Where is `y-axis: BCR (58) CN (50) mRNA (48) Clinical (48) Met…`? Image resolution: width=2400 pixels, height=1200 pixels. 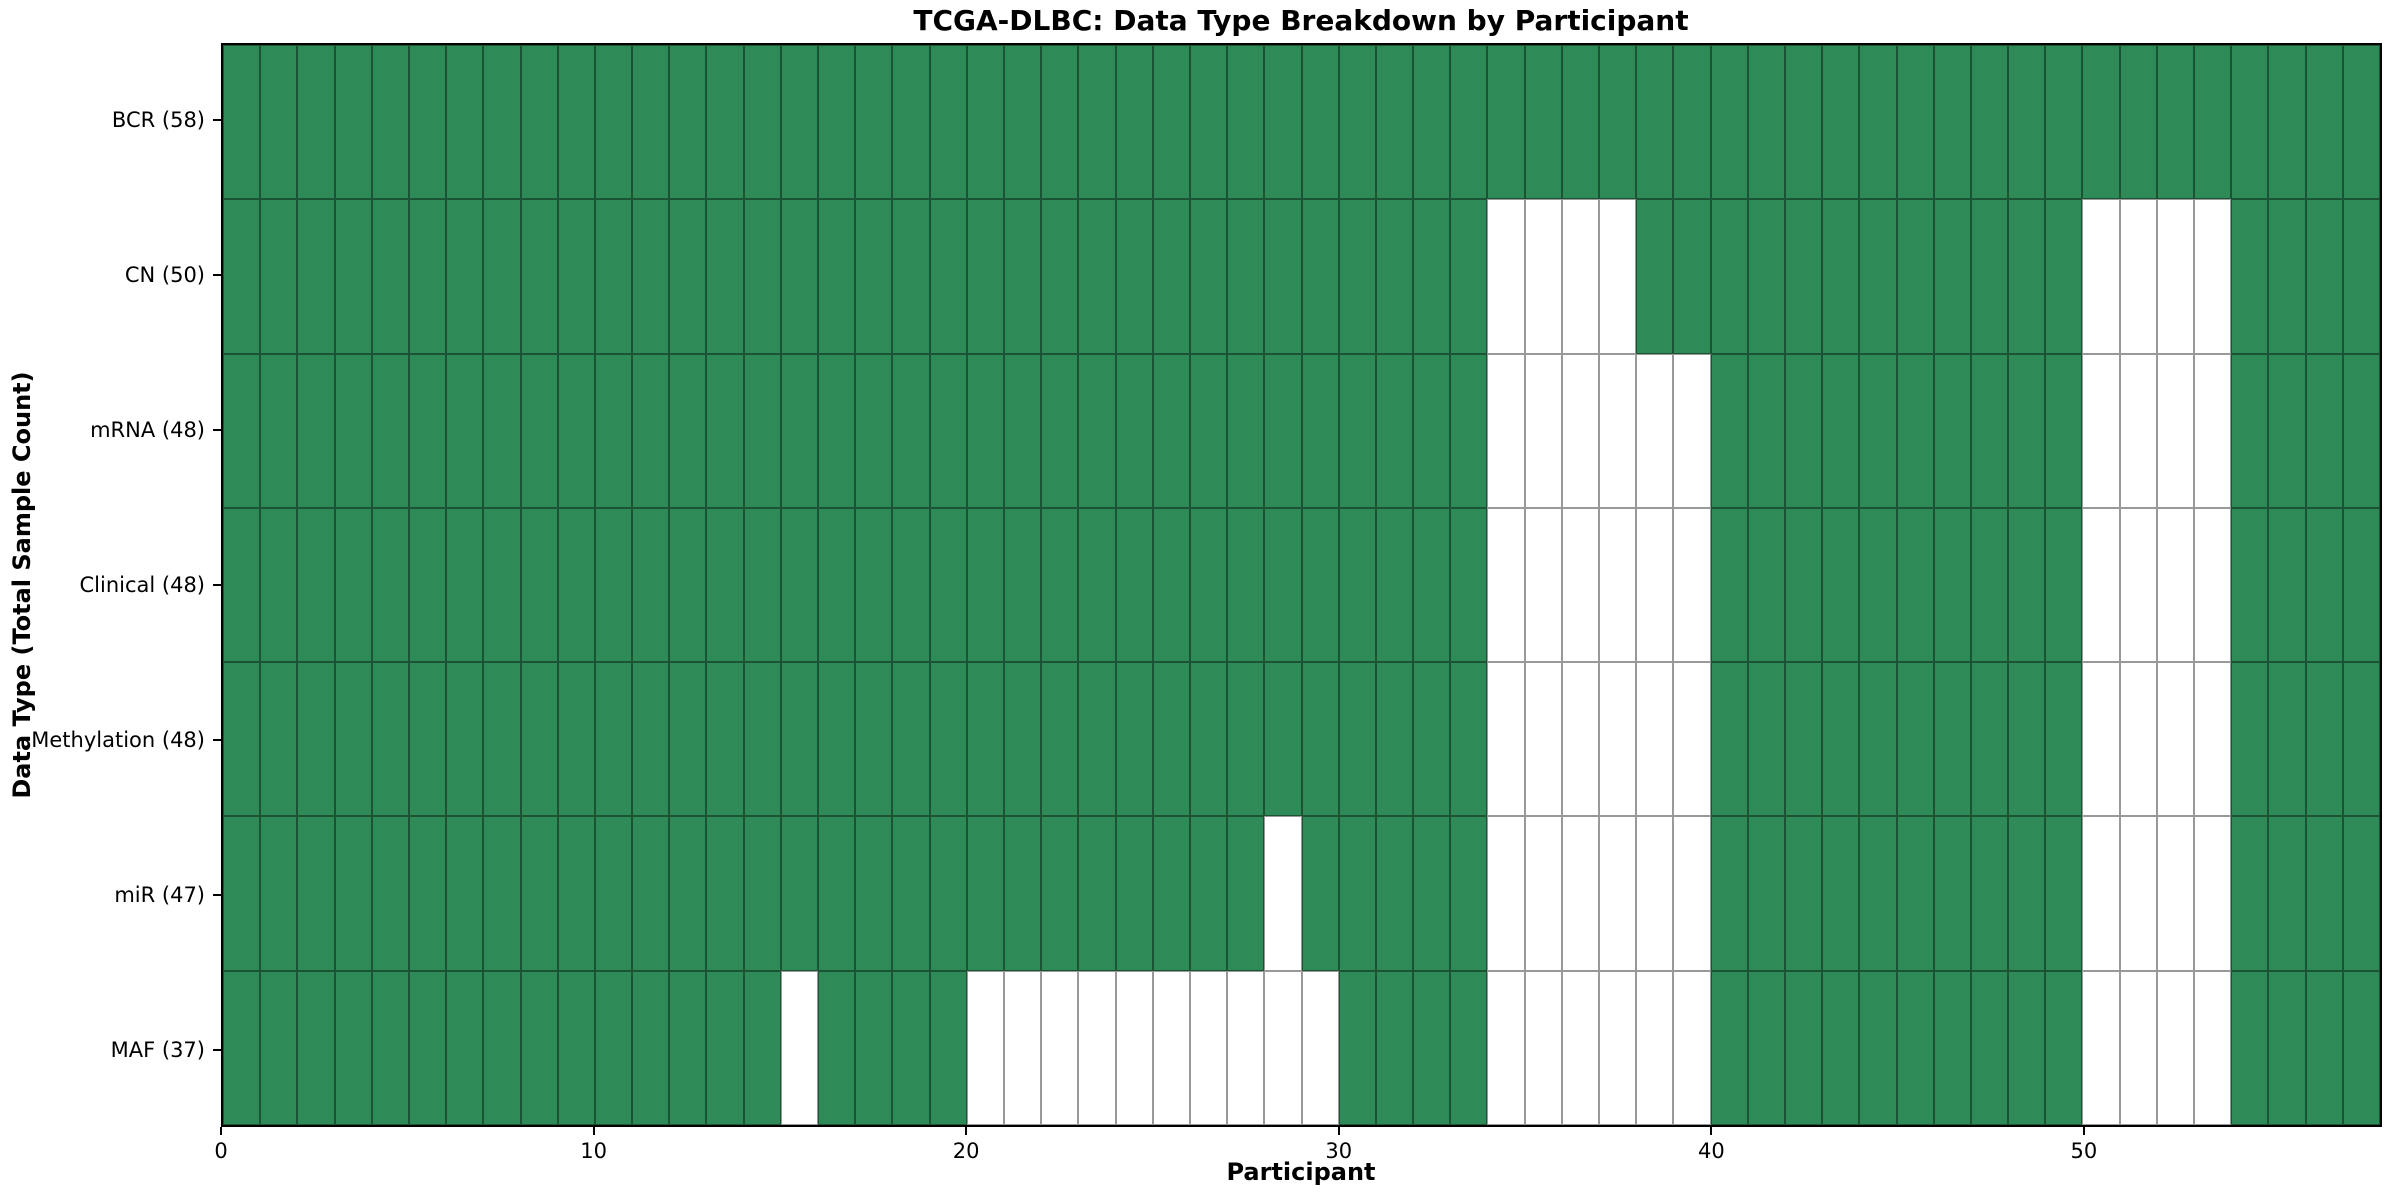
y-axis: BCR (58) CN (50) mRNA (48) Clinical (48) Met… is located at coordinates (110, 585).